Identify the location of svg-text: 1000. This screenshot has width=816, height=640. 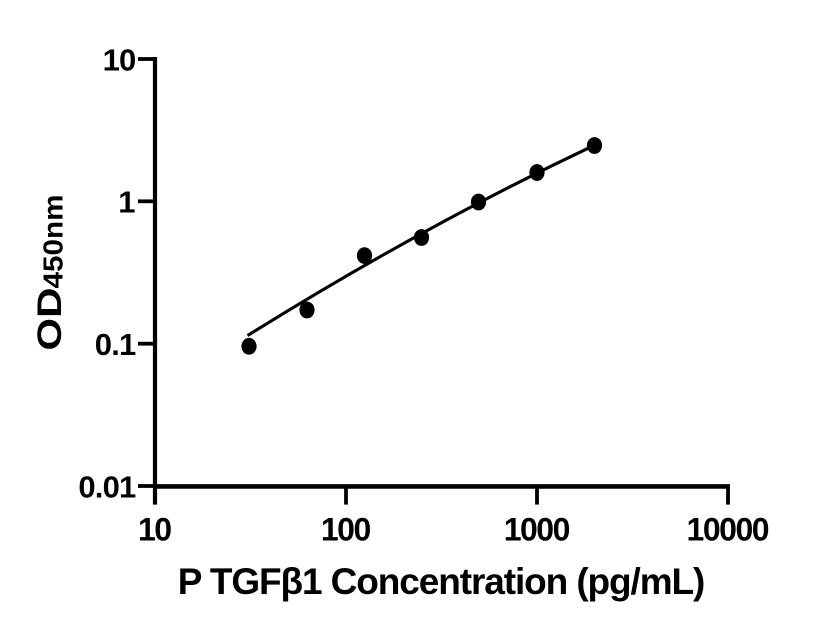
(537, 530).